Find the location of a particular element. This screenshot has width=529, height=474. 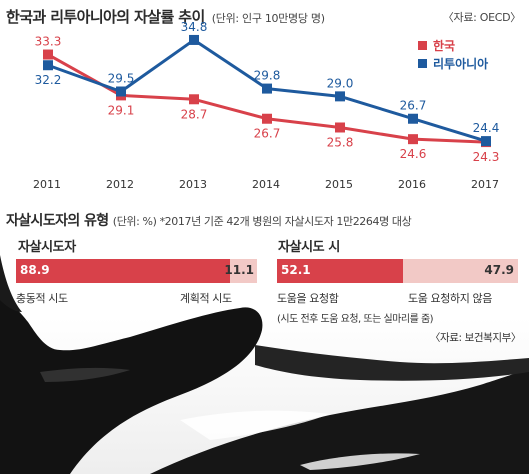

chart-title: 한국과 리투아니아의 자살률 추이 is located at coordinates (105, 17).